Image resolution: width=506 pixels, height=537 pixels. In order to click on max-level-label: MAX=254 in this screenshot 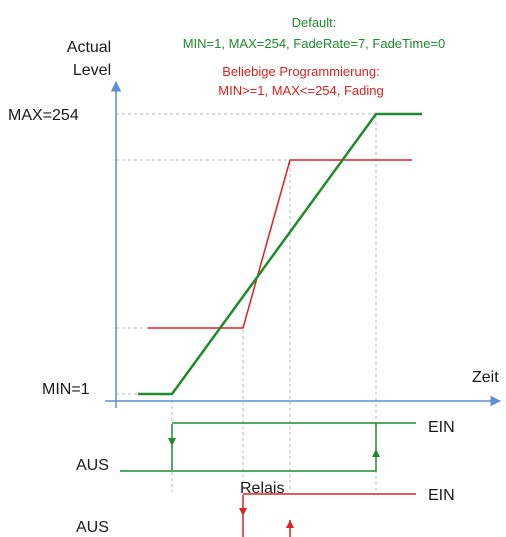, I will do `click(43, 115)`.